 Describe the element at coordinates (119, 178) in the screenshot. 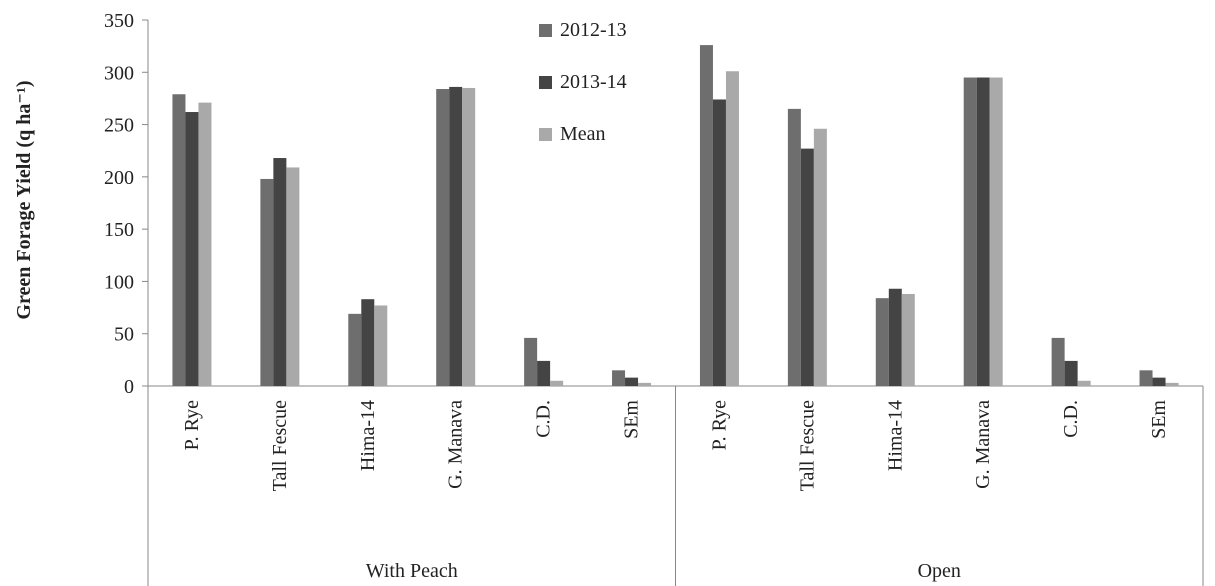

I see `y-tick-label: 200` at that location.